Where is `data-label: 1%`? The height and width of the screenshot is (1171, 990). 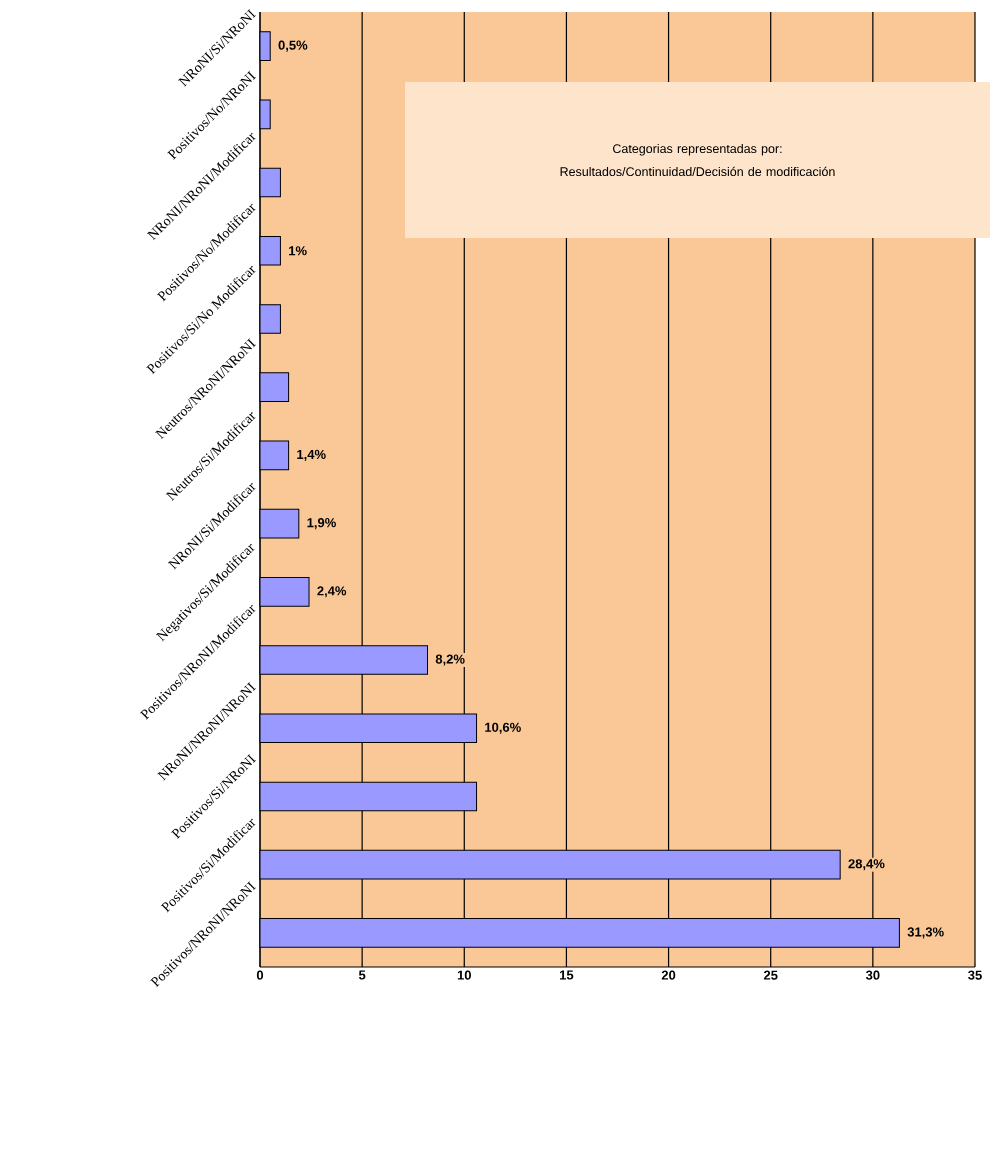
data-label: 1% is located at coordinates (298, 251).